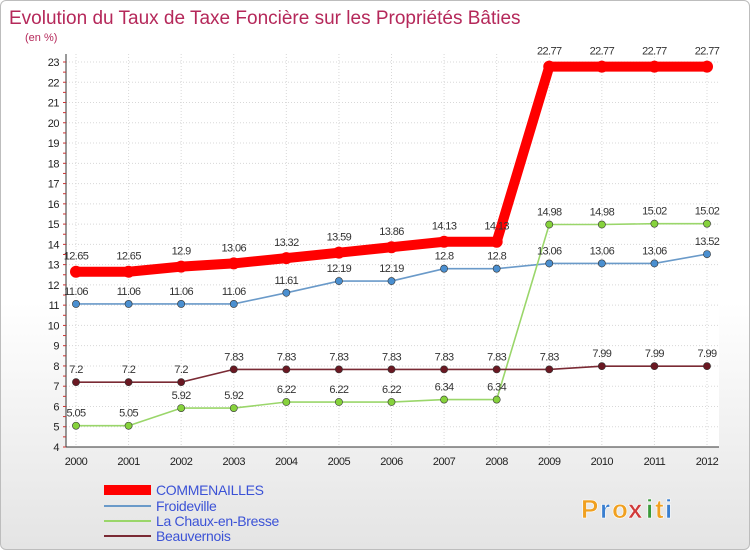 This screenshot has height=550, width=750. What do you see at coordinates (655, 462) in the screenshot?
I see `x-tick-label: 2011` at bounding box center [655, 462].